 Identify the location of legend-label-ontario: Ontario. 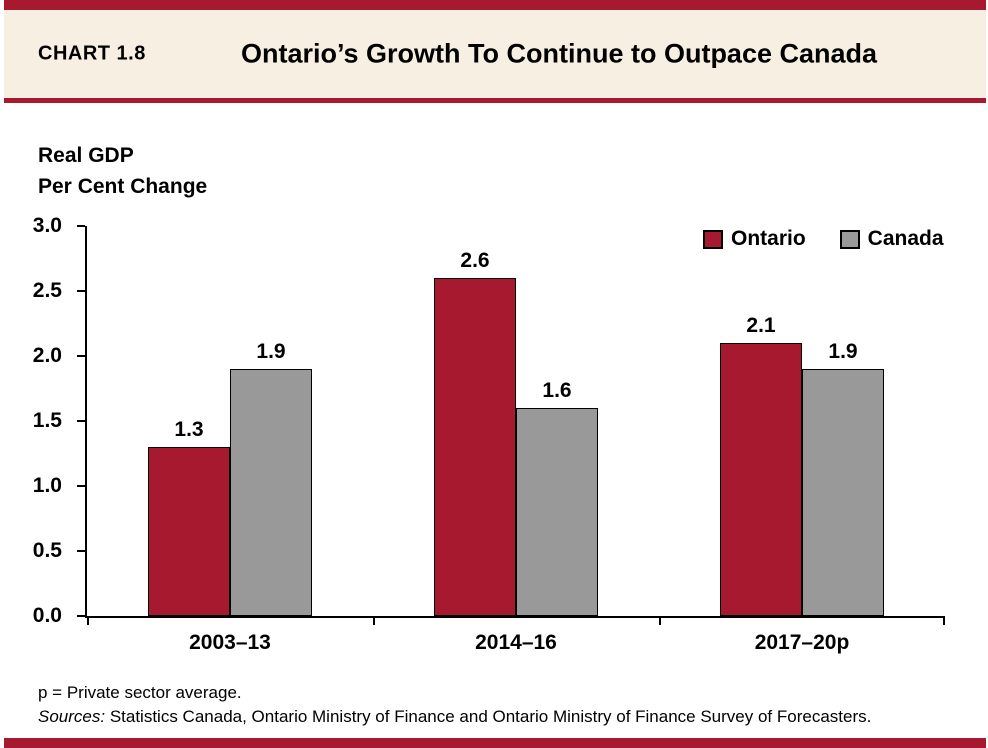
(768, 238).